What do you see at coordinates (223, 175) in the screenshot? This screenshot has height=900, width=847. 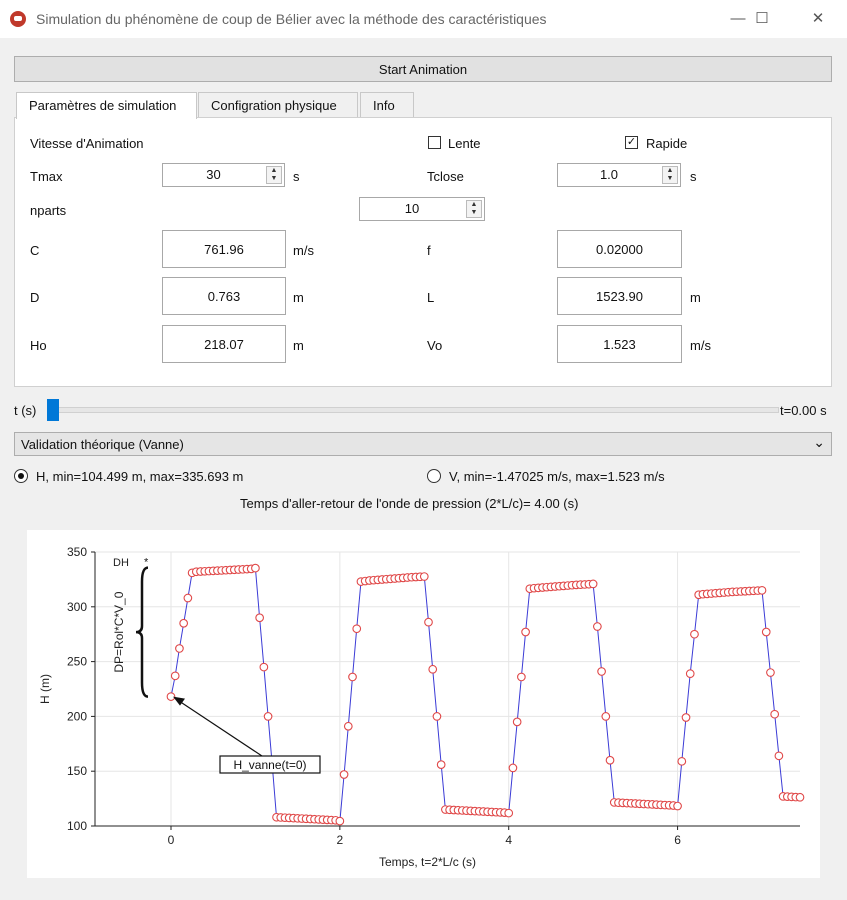 I see `tmax-spinbox: 30 ▲ ▼` at bounding box center [223, 175].